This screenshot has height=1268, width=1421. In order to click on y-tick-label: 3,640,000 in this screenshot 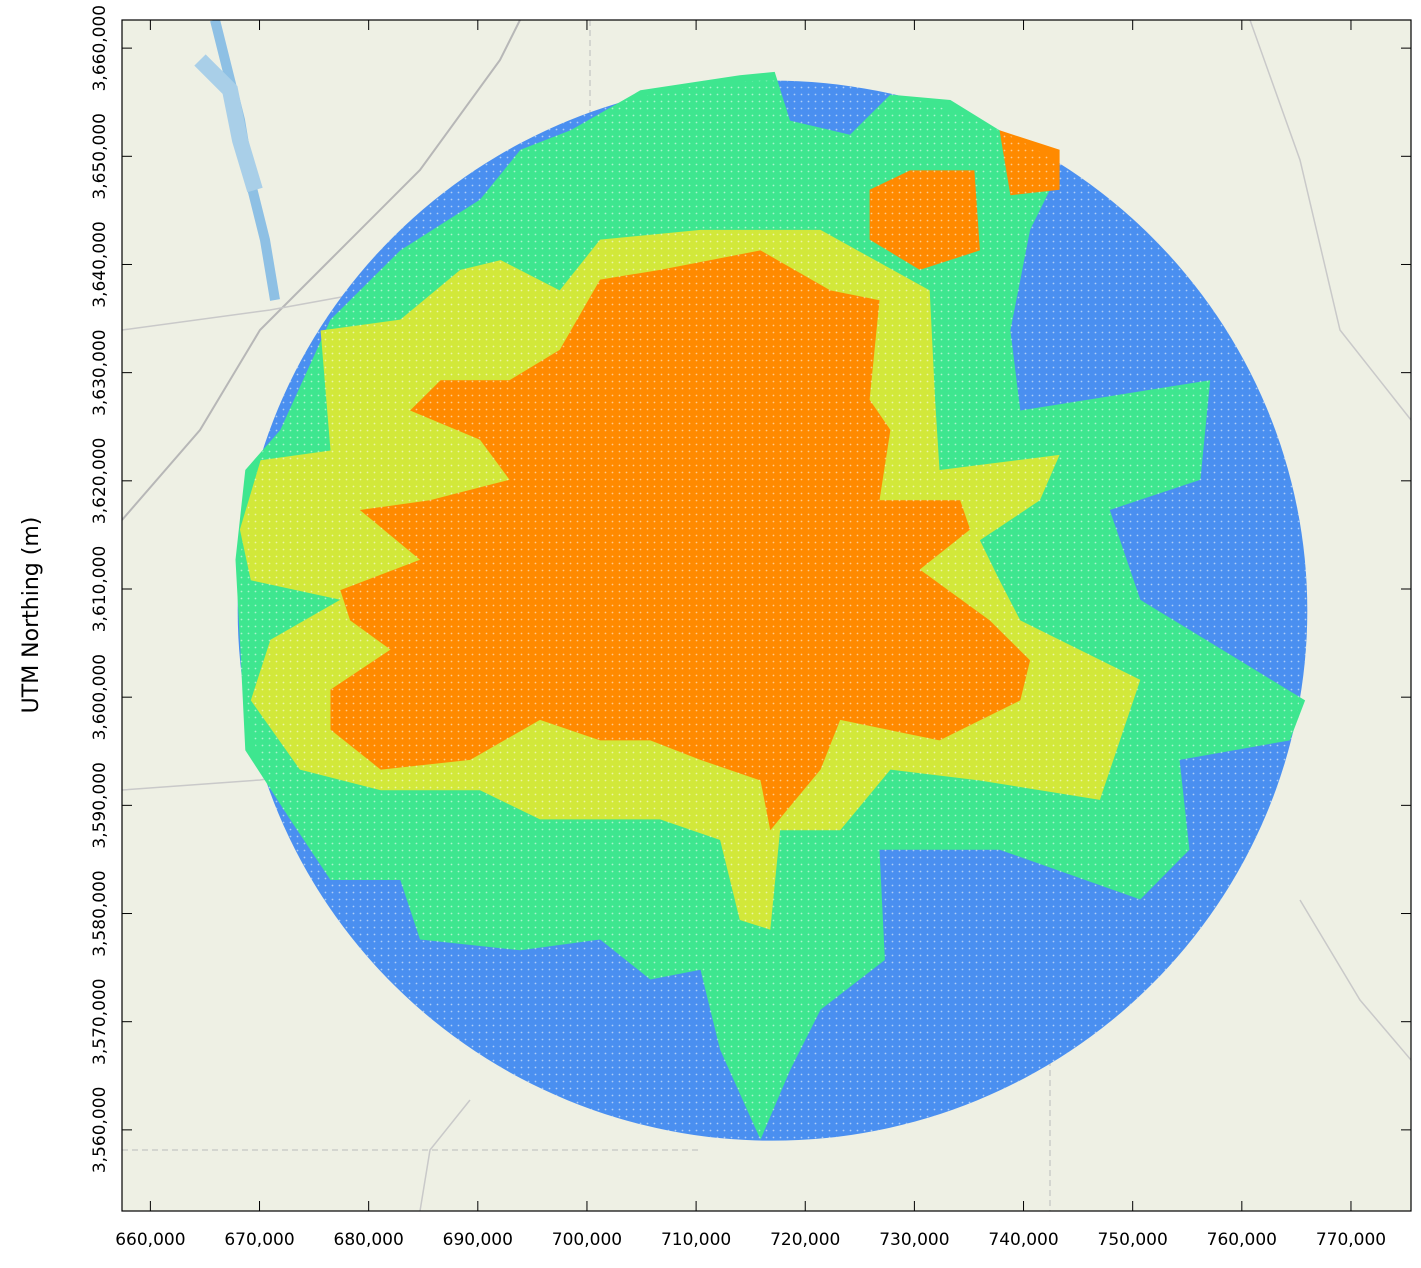, I will do `click(100, 264)`.